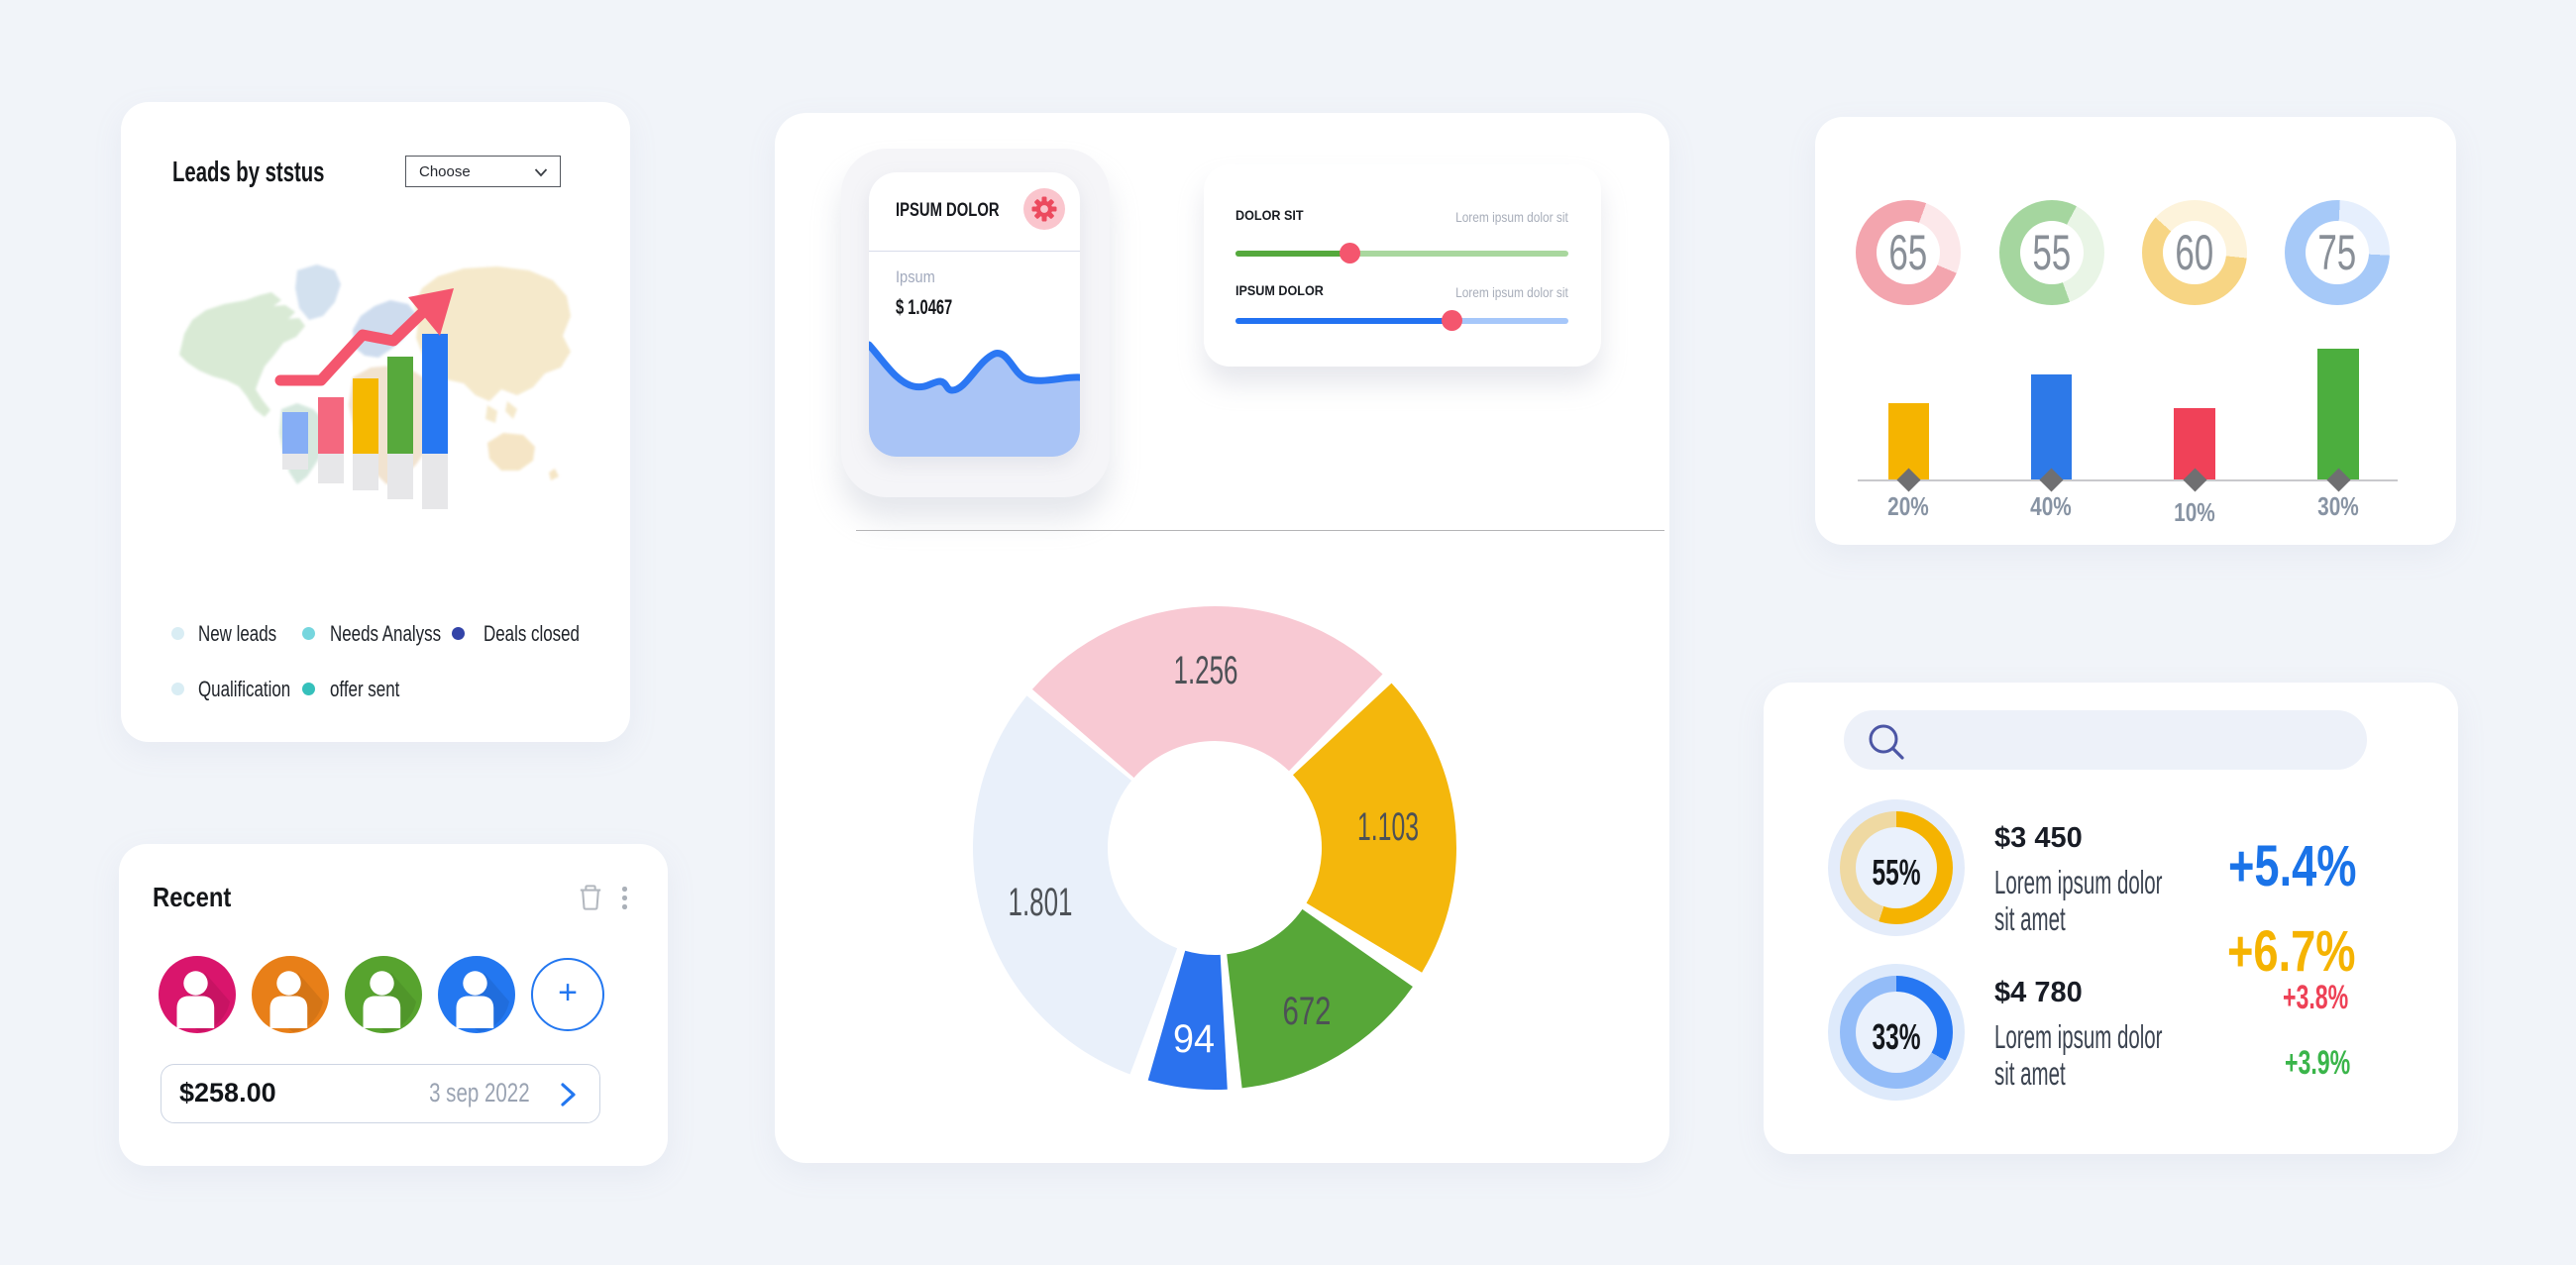 This screenshot has width=2576, height=1265. What do you see at coordinates (1307, 1011) in the screenshot?
I see `svg-text: 672` at bounding box center [1307, 1011].